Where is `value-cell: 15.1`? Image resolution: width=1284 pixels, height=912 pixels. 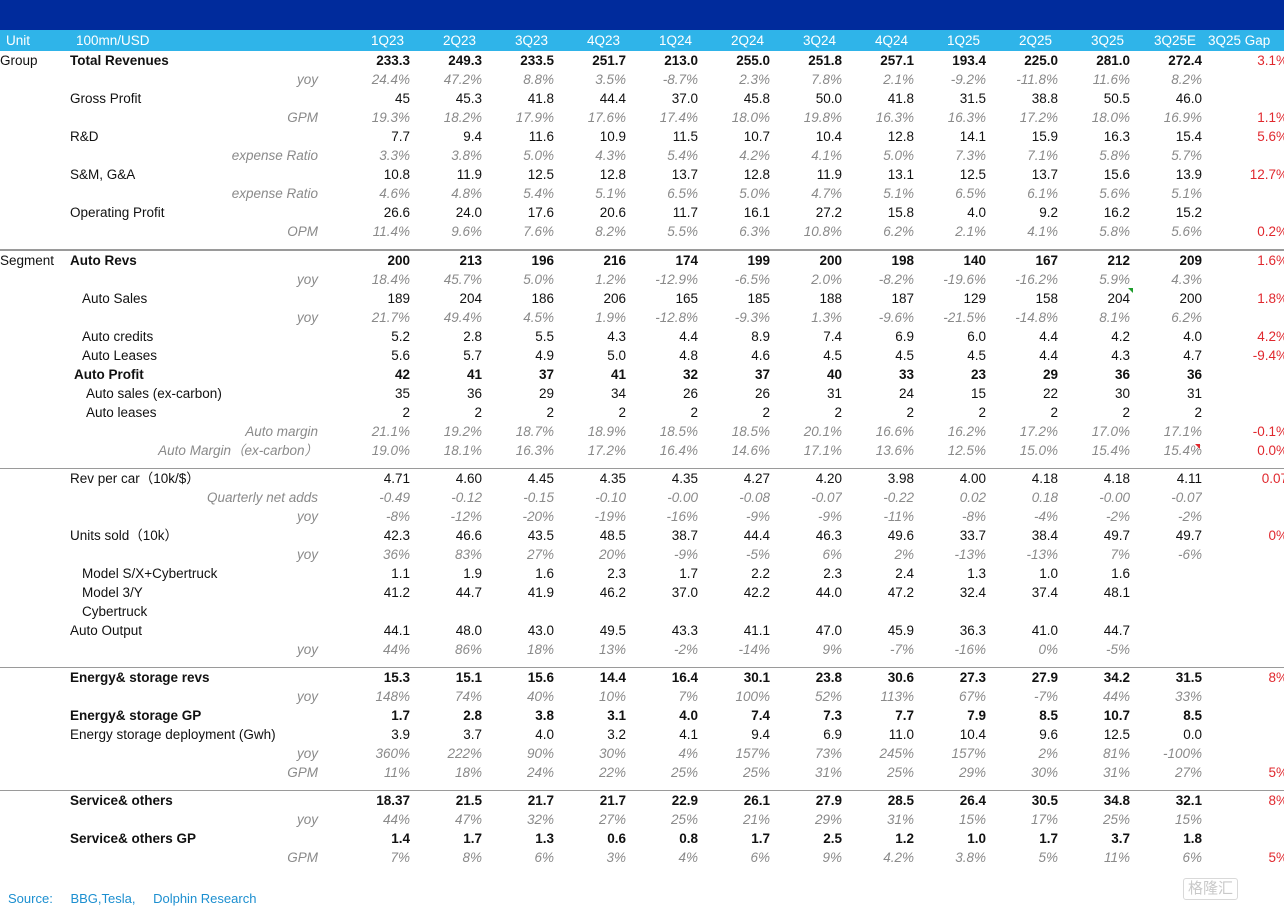 value-cell: 15.1 is located at coordinates (446, 677).